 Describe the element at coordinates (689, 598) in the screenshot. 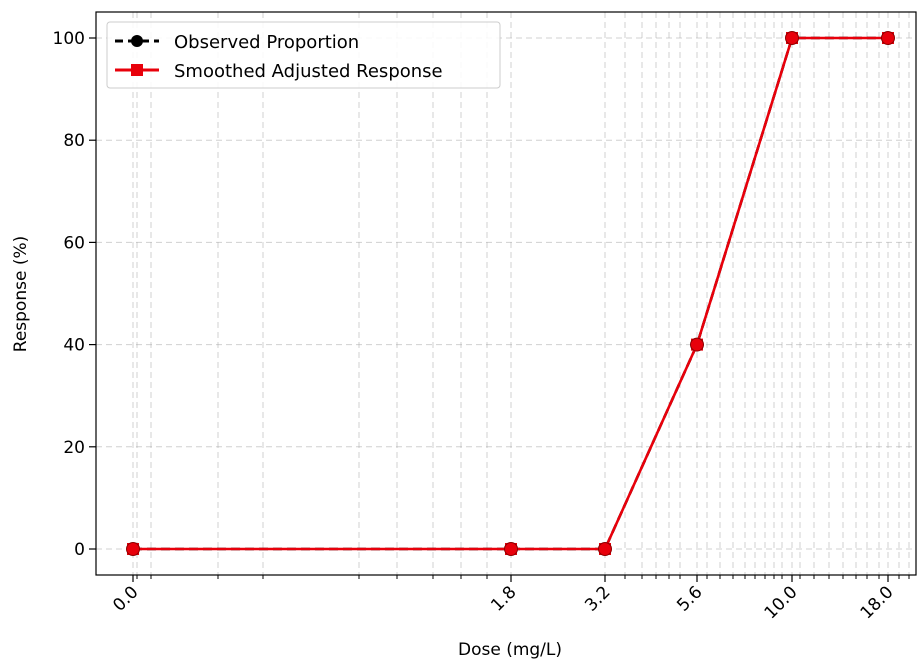

I see `x-tick-label: 5.6` at that location.